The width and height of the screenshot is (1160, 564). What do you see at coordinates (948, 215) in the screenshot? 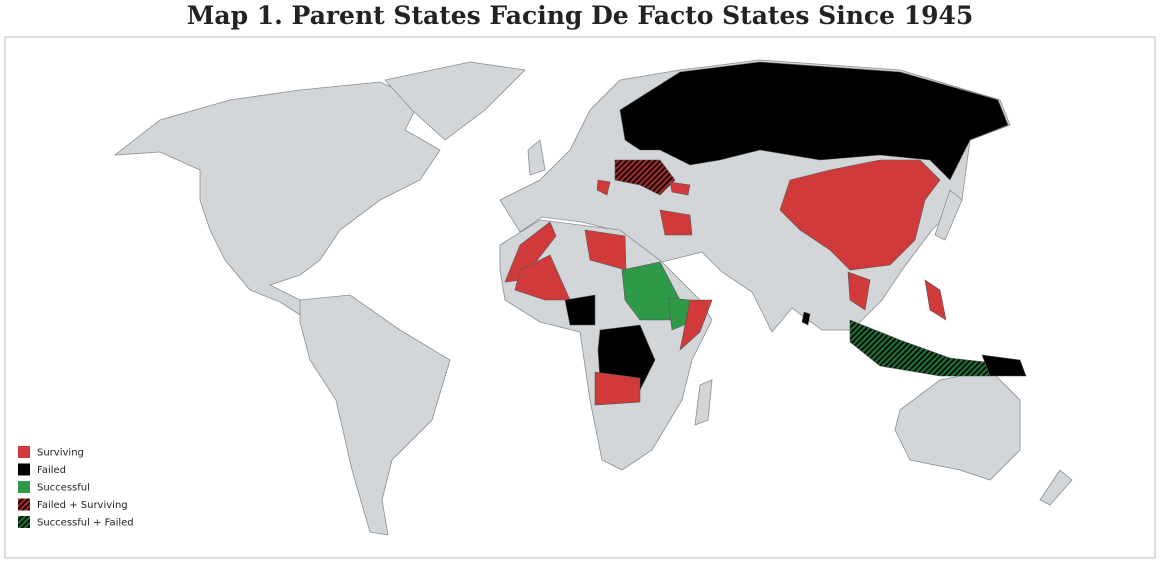
I see `japan` at bounding box center [948, 215].